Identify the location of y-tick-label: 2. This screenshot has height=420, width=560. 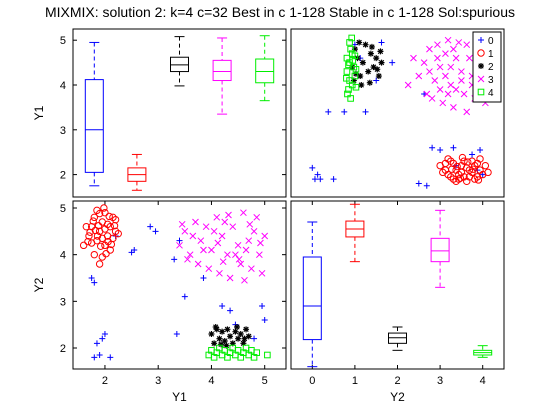
(63, 349).